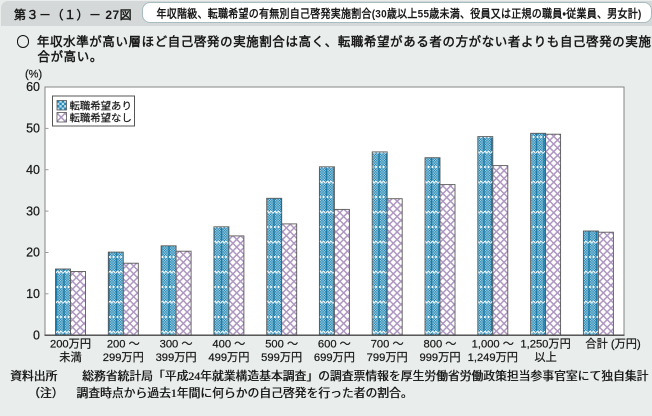  What do you see at coordinates (33, 294) in the screenshot?
I see `svg-text: 10` at bounding box center [33, 294].